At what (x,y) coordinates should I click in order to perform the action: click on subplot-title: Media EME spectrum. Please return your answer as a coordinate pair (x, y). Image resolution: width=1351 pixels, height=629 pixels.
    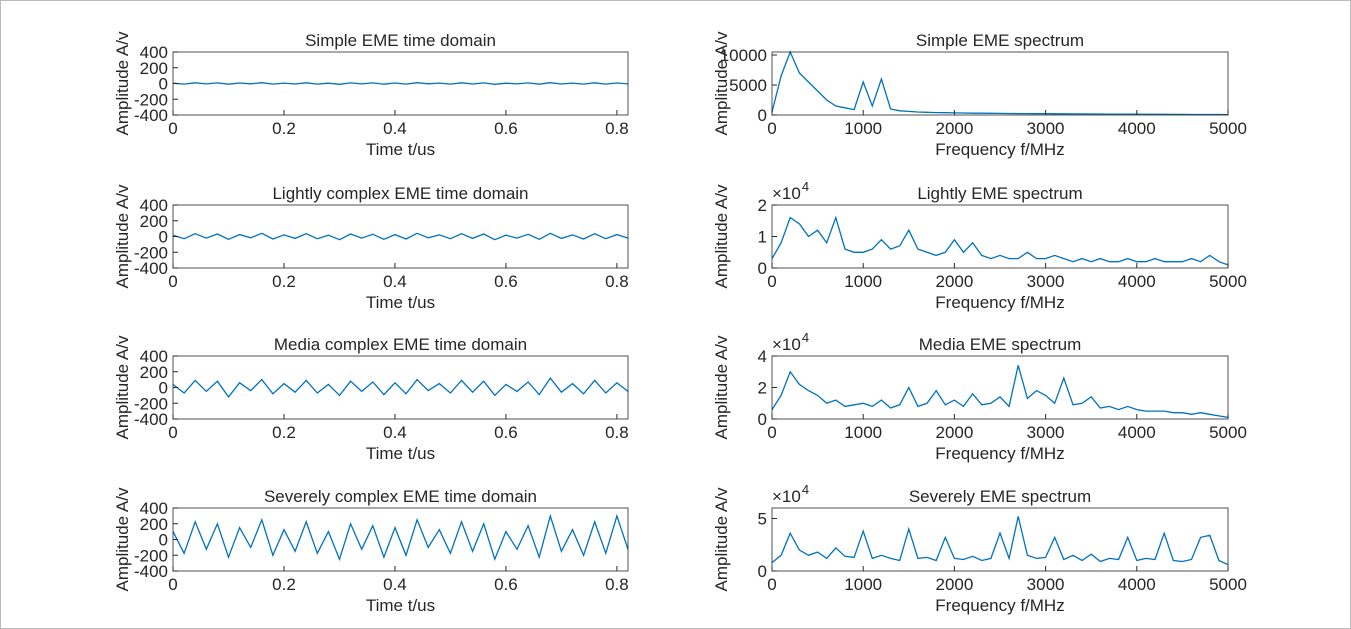
    Looking at the image, I should click on (1000, 344).